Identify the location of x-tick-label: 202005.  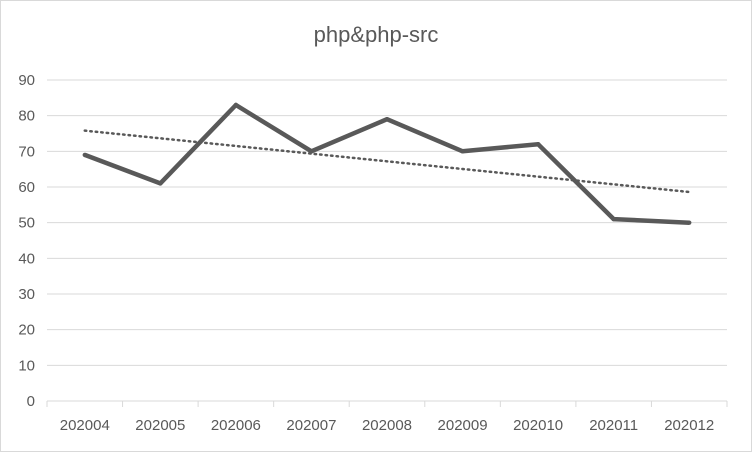
(160, 425).